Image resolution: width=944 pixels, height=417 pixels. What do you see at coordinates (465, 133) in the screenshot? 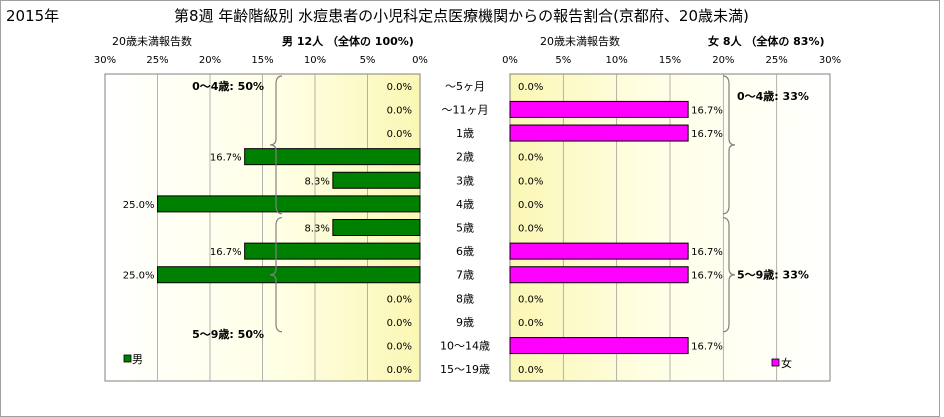
I see `category-label: 1歳` at bounding box center [465, 133].